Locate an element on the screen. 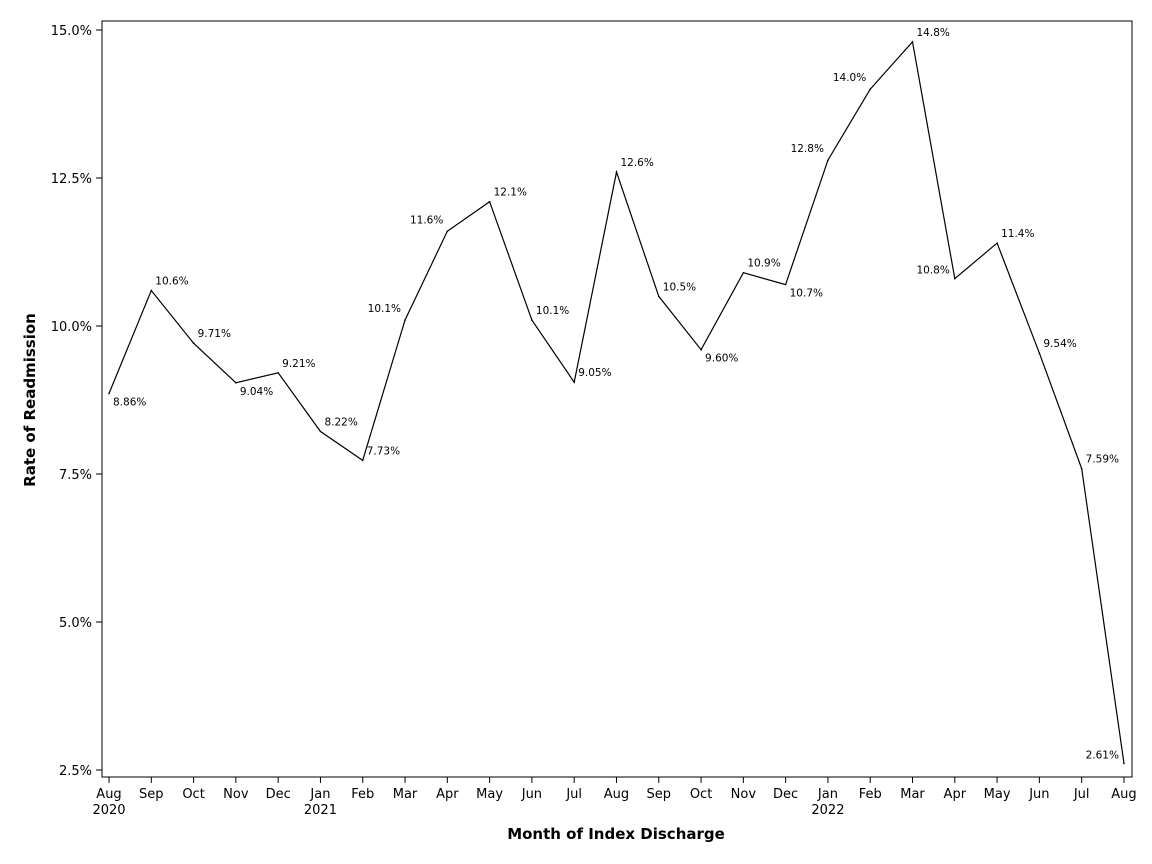 Image resolution: width=1152 pixels, height=864 pixels. y-tick-label: 2.5% is located at coordinates (75, 771).